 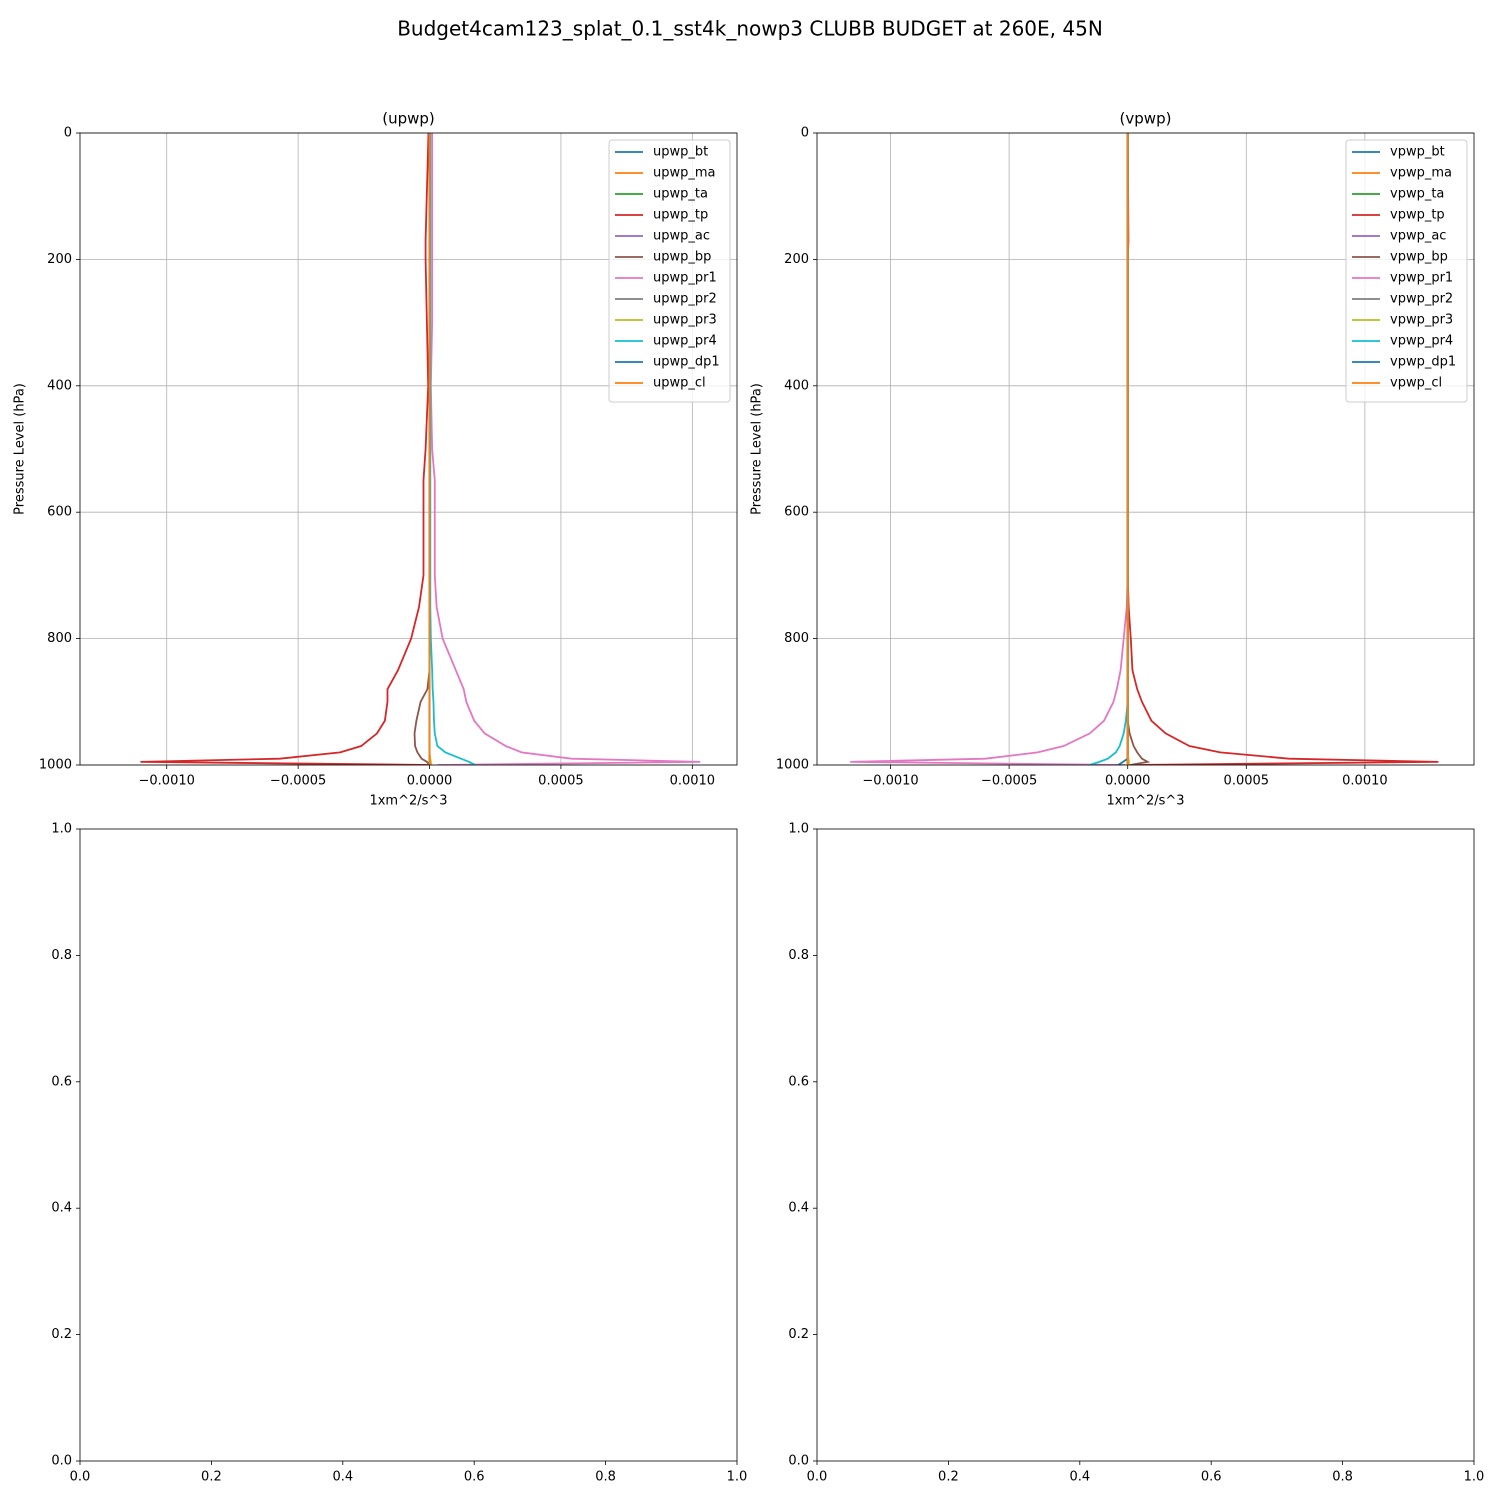 What do you see at coordinates (1146, 119) in the screenshot?
I see `panel-title: (vpwp)` at bounding box center [1146, 119].